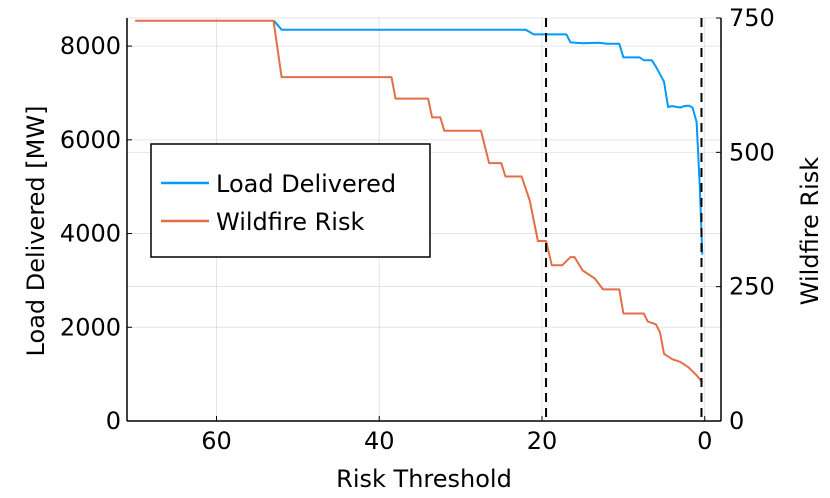  I want to click on x-axis-title: Risk Threshold, so click(424, 479).